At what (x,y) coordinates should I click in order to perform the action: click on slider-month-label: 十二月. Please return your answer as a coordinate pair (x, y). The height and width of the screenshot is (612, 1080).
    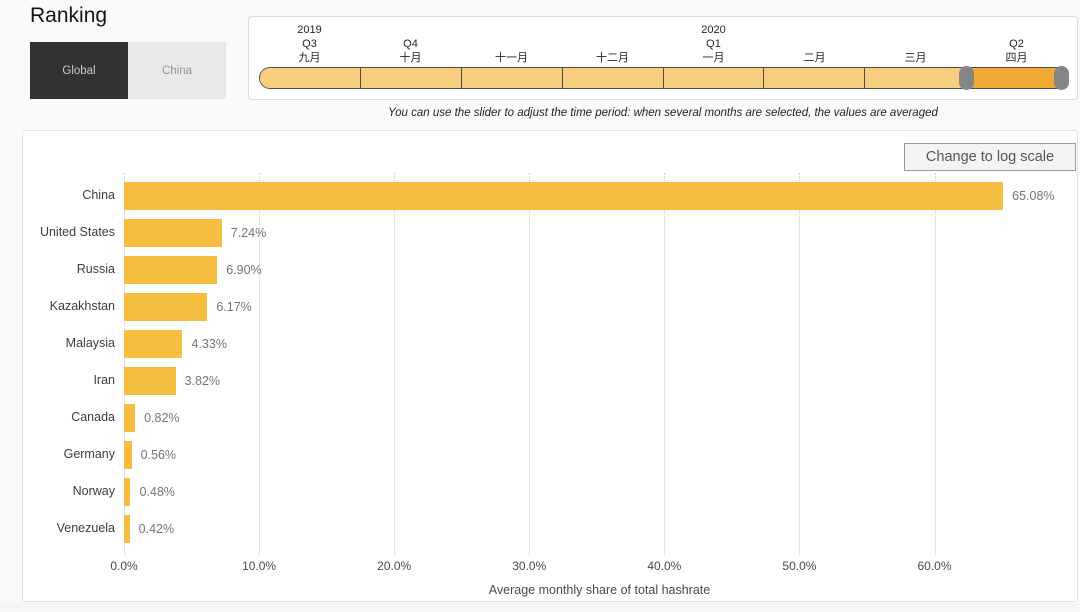
    Looking at the image, I should click on (612, 58).